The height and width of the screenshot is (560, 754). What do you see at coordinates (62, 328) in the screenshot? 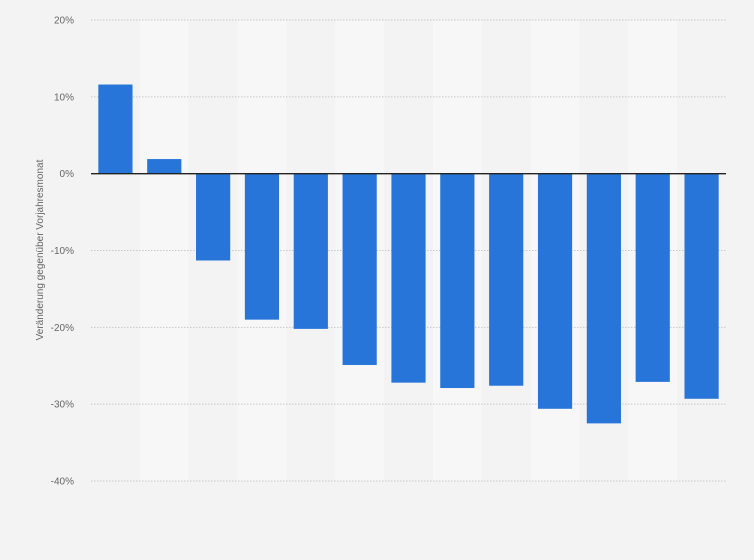
I see `y-tick-label: -20%` at bounding box center [62, 328].